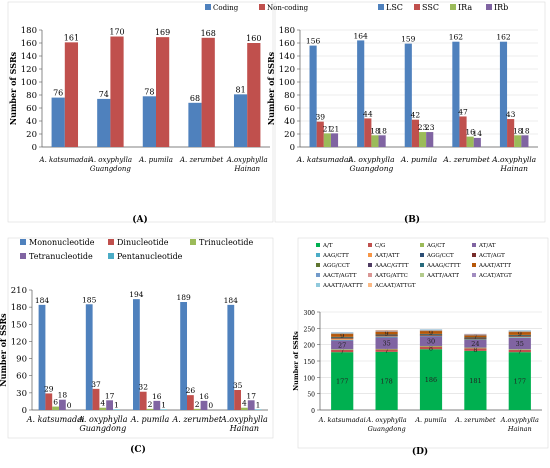 The height and width of the screenshot is (468, 550). What do you see at coordinates (387, 256) in the screenshot?
I see `legend-label: AAT/ATT` at bounding box center [387, 256].